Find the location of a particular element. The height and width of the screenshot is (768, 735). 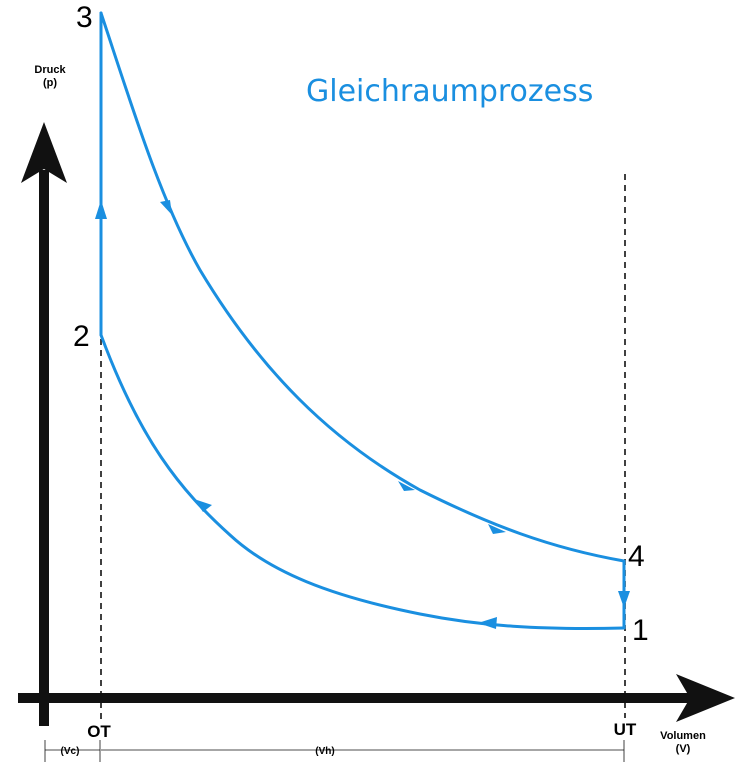

x-axis-unit: (V) is located at coordinates (683, 749).